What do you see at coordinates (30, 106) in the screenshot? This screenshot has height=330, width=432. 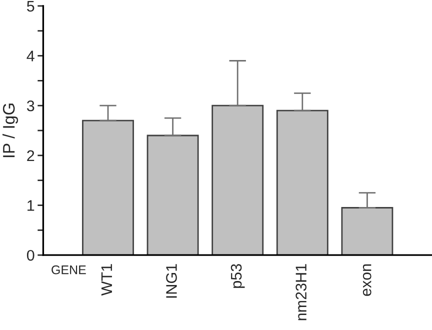 I see `y-tick-label: 3` at bounding box center [30, 106].